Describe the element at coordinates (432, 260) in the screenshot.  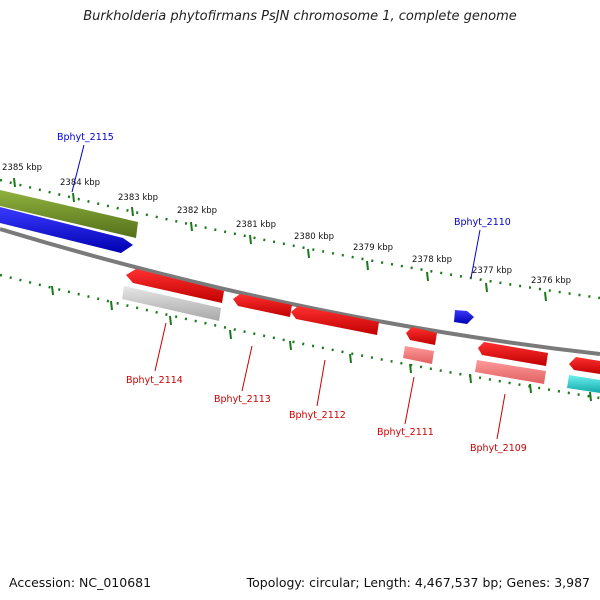
I see `scale-label: 2378 kbp` at that location.